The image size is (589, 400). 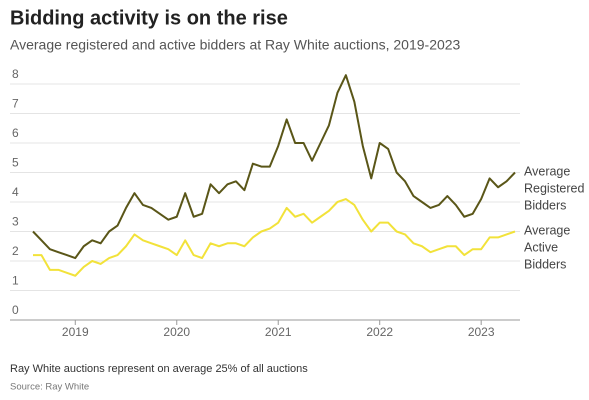 What do you see at coordinates (549, 248) in the screenshot?
I see `legend-label: Average Active Bidders` at bounding box center [549, 248].